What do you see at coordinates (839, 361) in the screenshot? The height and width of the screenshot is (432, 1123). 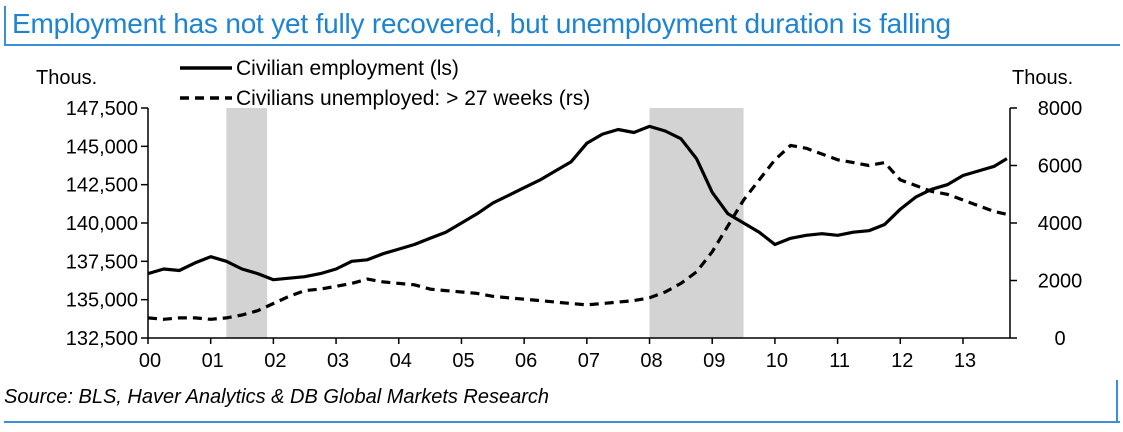 I see `x-tick-label: 11` at bounding box center [839, 361].